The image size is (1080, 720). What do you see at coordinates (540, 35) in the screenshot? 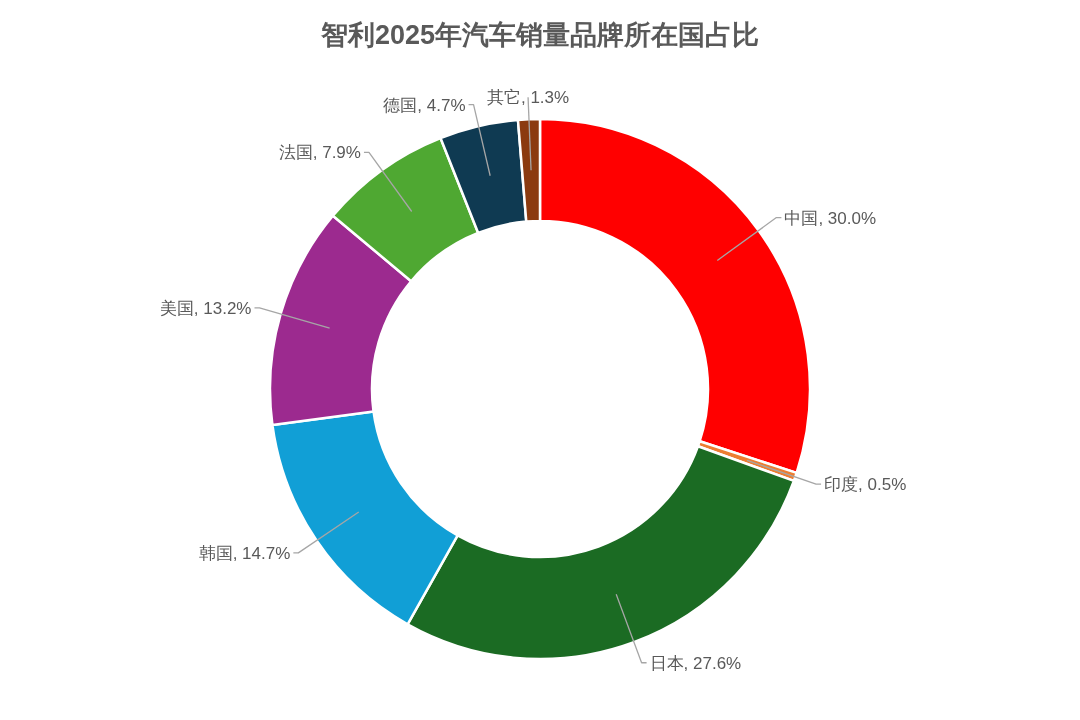
I see `title: 智利2025年汽车销量品牌所在国占比` at bounding box center [540, 35].